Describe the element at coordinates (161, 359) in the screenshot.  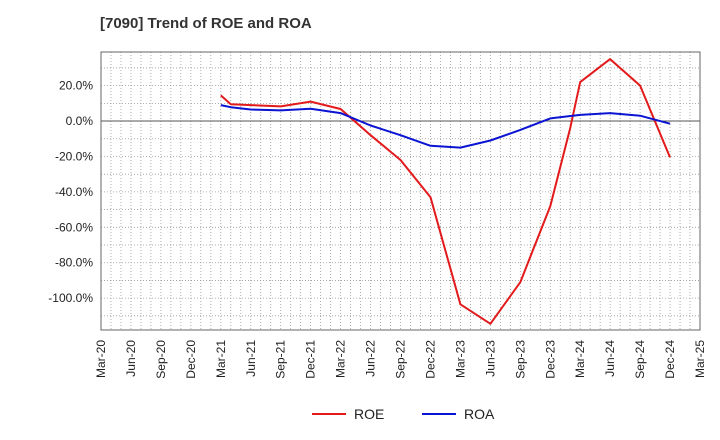
I see `x-tick-label: Sep-20` at that location.